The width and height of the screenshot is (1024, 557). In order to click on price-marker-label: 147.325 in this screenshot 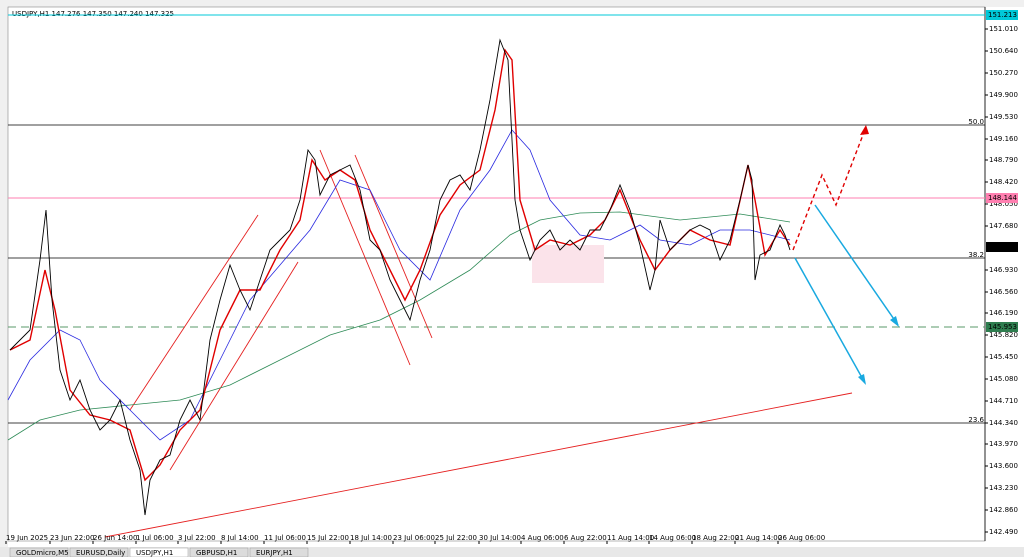, I will do `click(1002, 247)`.